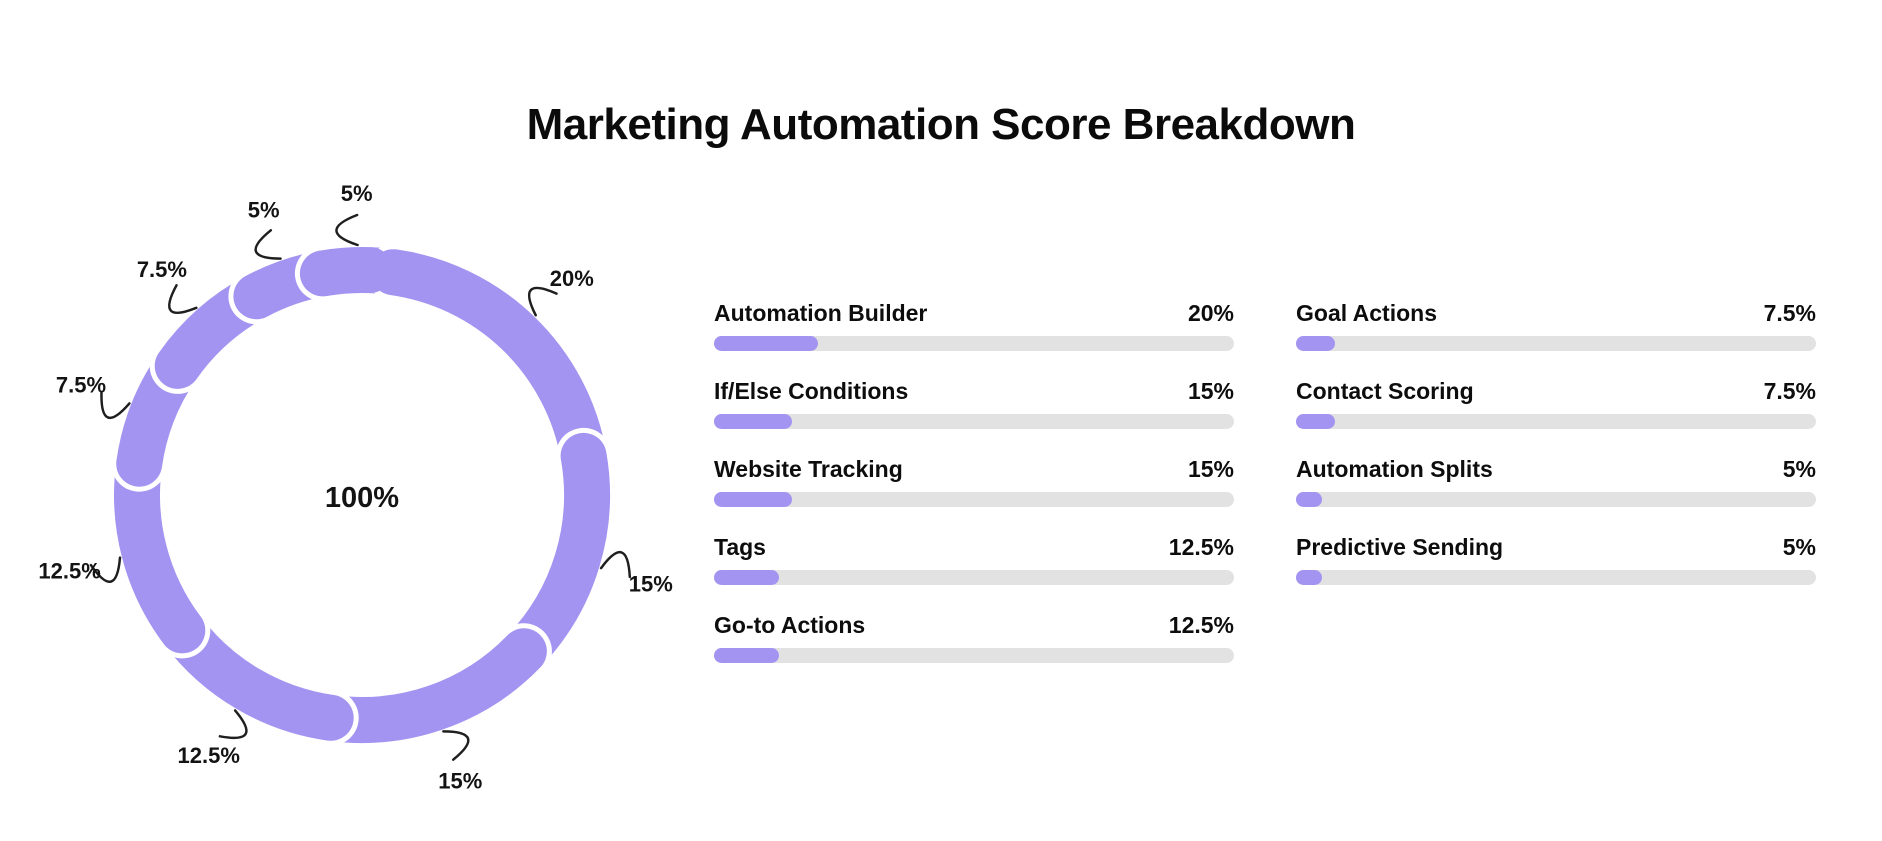 The width and height of the screenshot is (1882, 841). I want to click on score-label: Goal Actions, so click(1366, 313).